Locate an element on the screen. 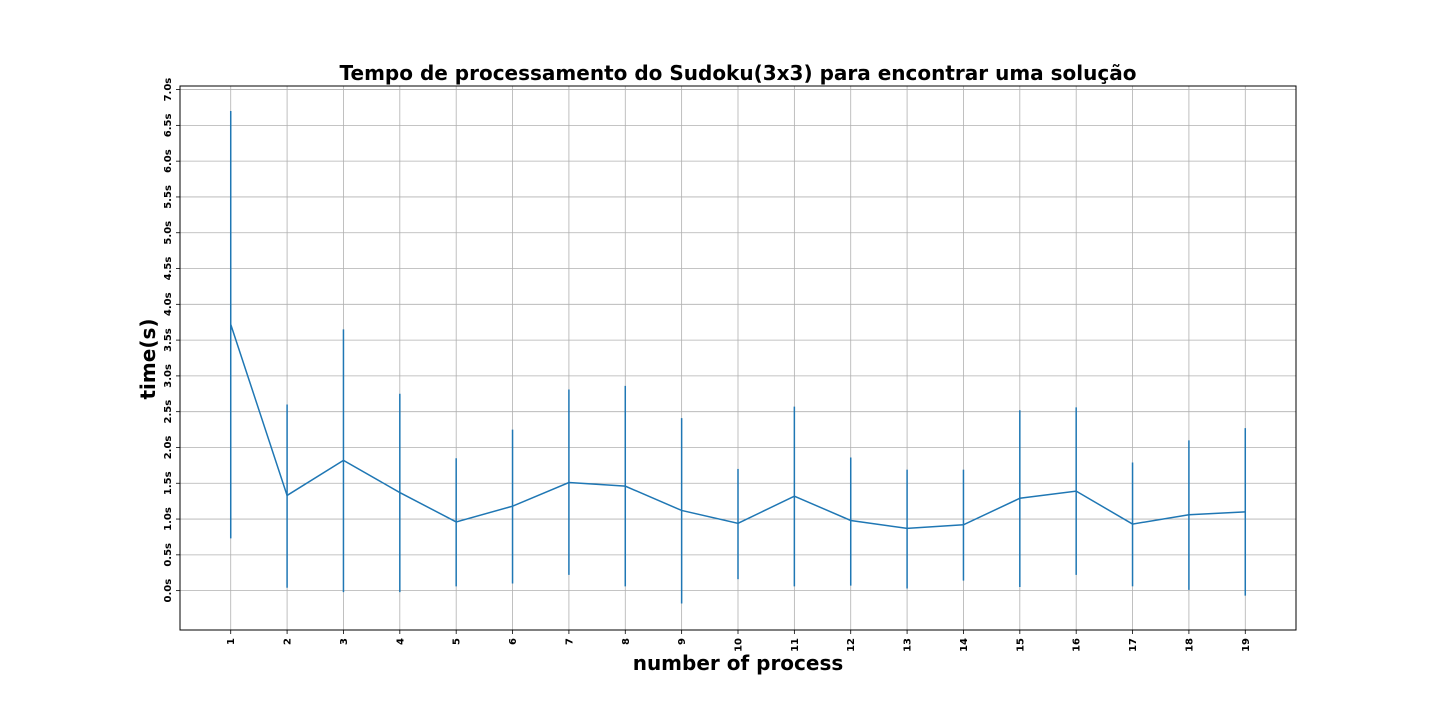 Image resolution: width=1440 pixels, height=720 pixels. y-tick-label: 4.0s is located at coordinates (168, 304).